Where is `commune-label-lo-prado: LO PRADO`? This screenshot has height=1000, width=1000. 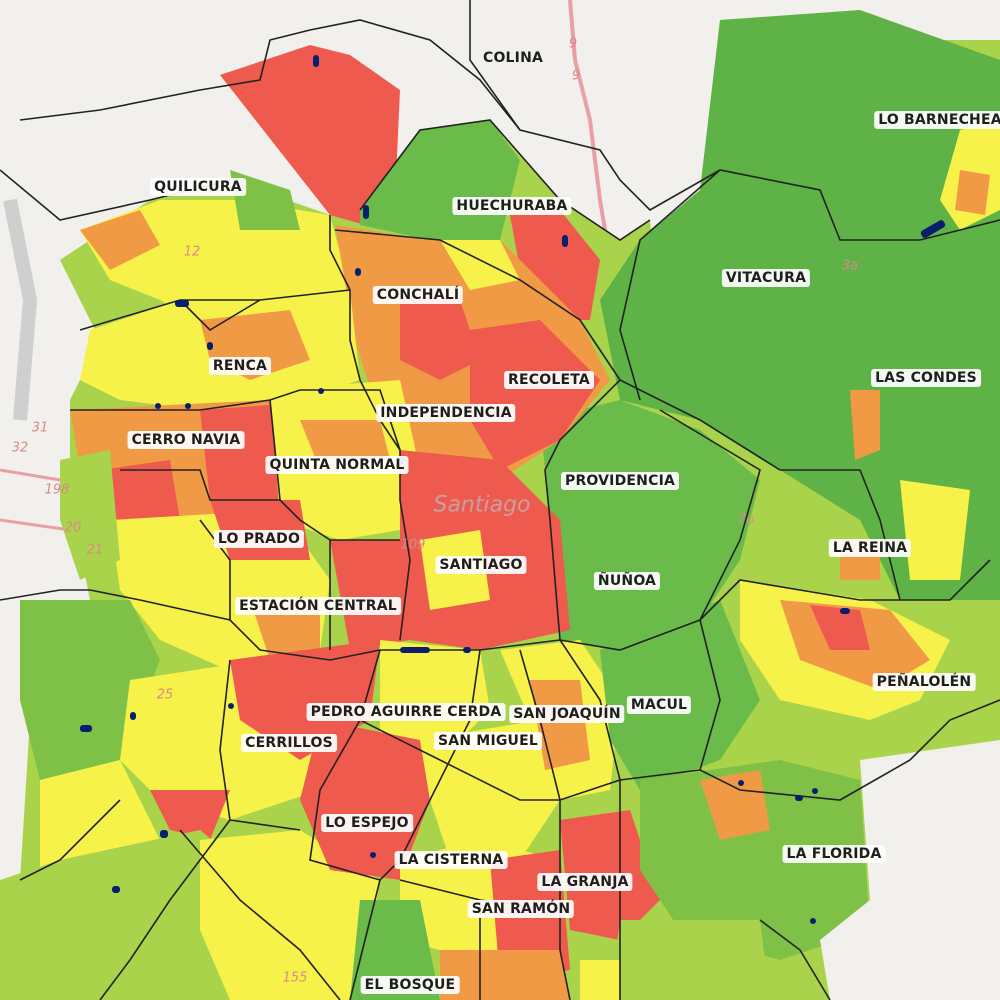 commune-label-lo-prado: LO PRADO is located at coordinates (259, 539).